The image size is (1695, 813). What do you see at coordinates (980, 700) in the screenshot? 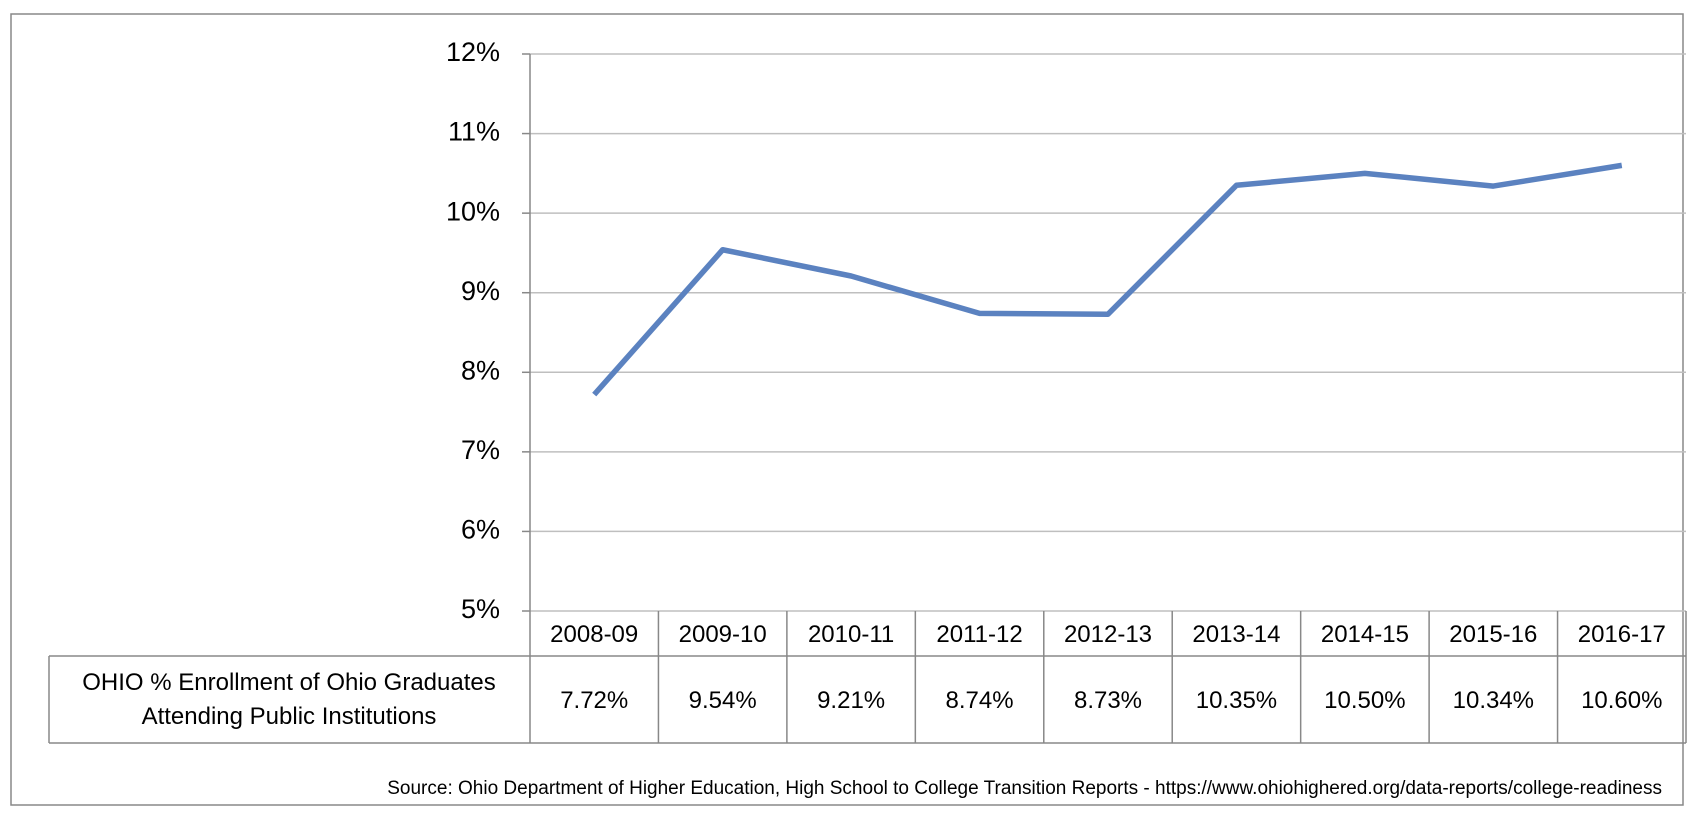
I see `table-value: 8.74%` at bounding box center [980, 700].